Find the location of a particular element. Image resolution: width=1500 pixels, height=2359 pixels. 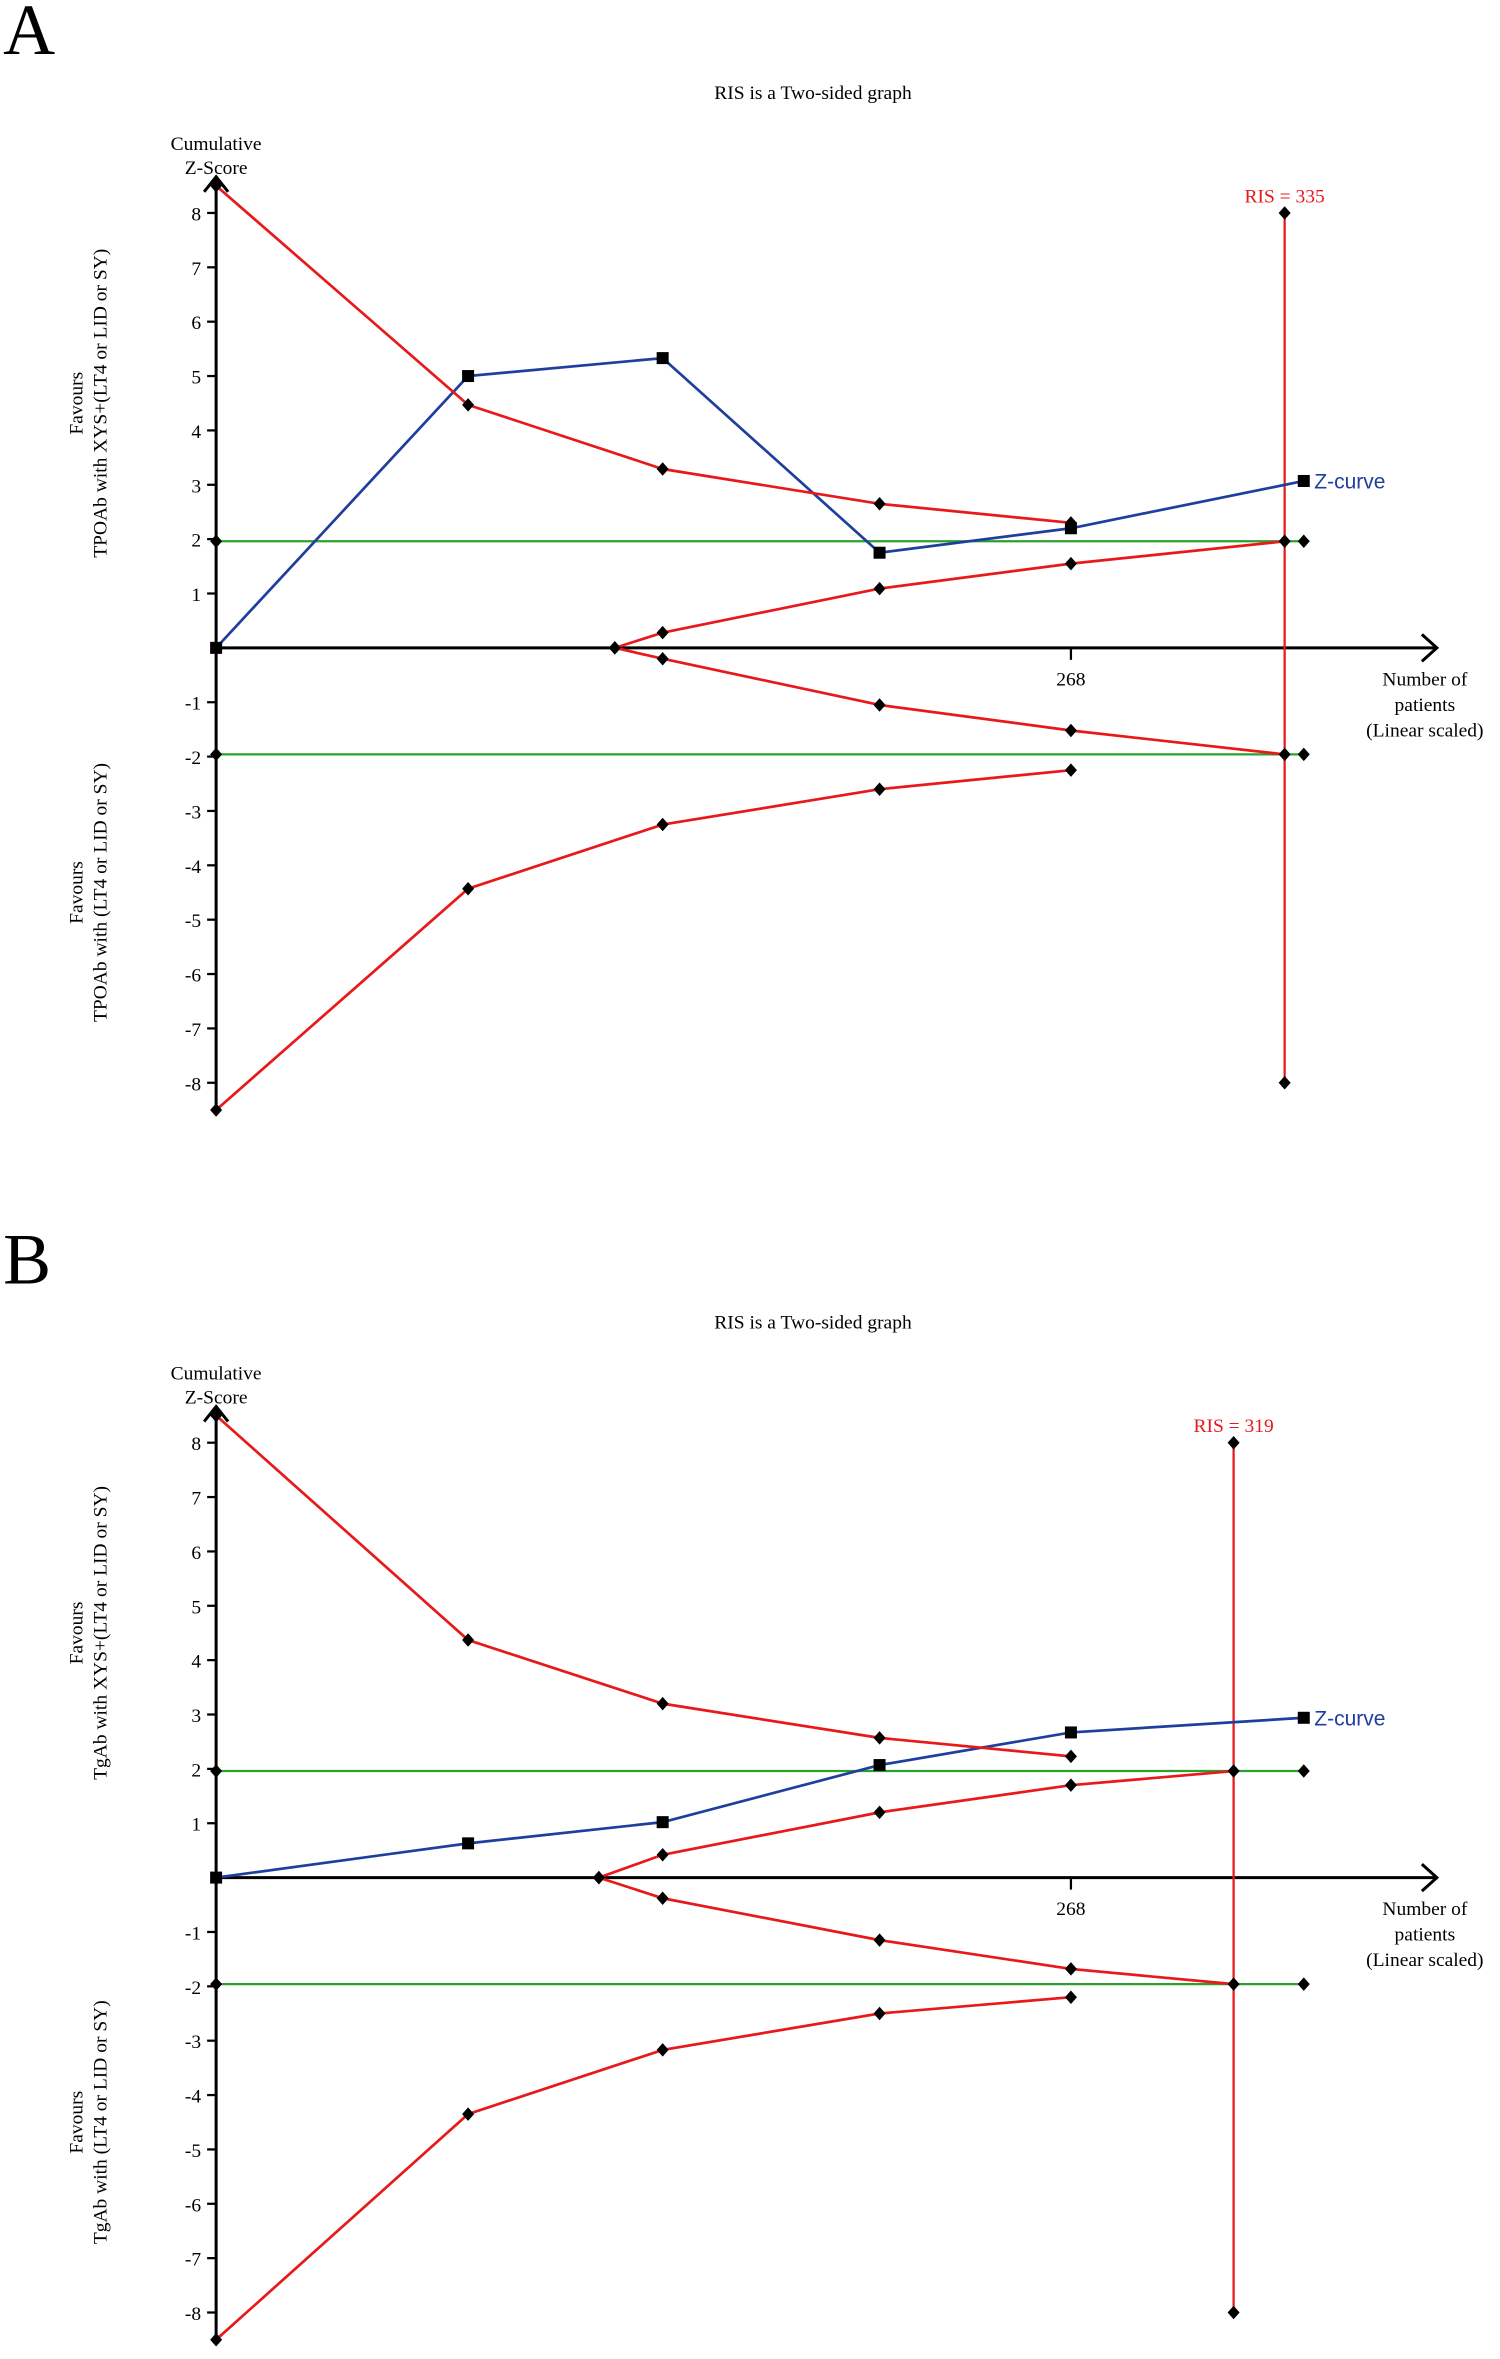

upper-favours-label: TgAb with XYS+(LT4 or LID or SY) is located at coordinates (101, 1633).